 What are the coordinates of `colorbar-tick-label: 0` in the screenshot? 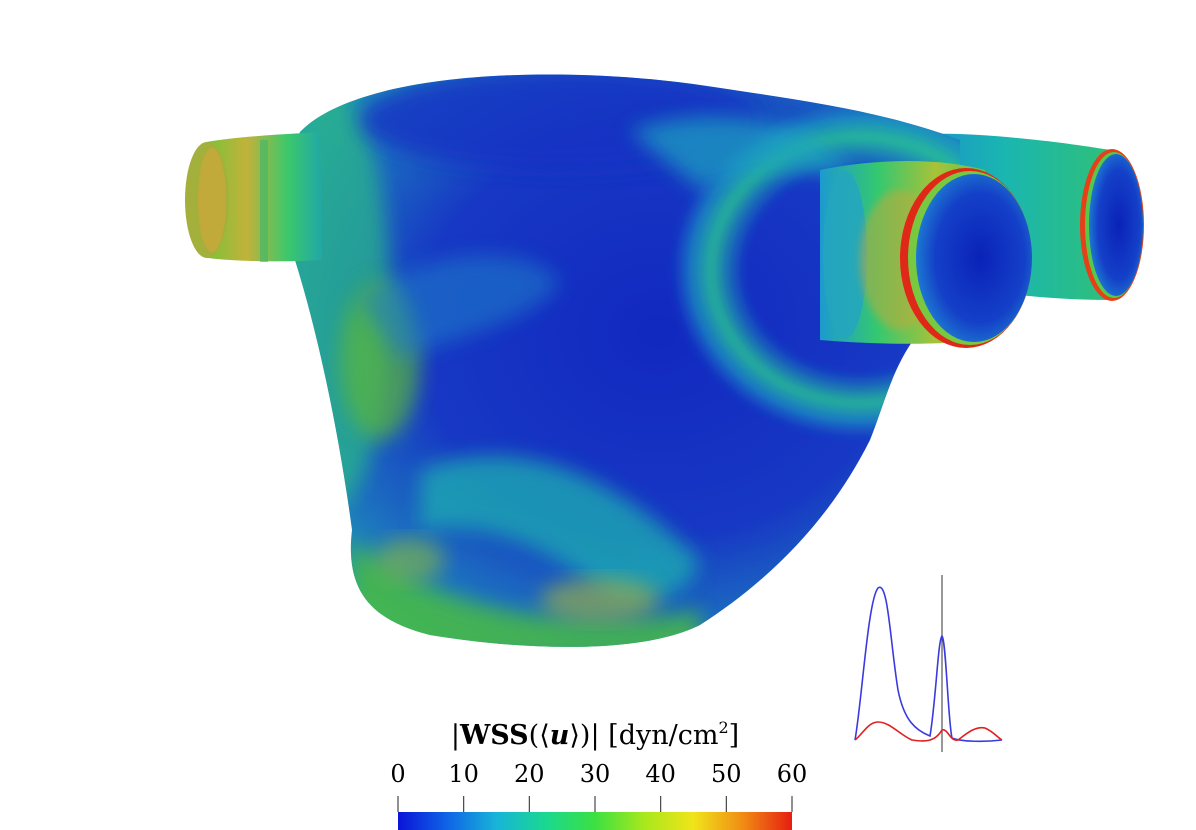 It's located at (398, 774).